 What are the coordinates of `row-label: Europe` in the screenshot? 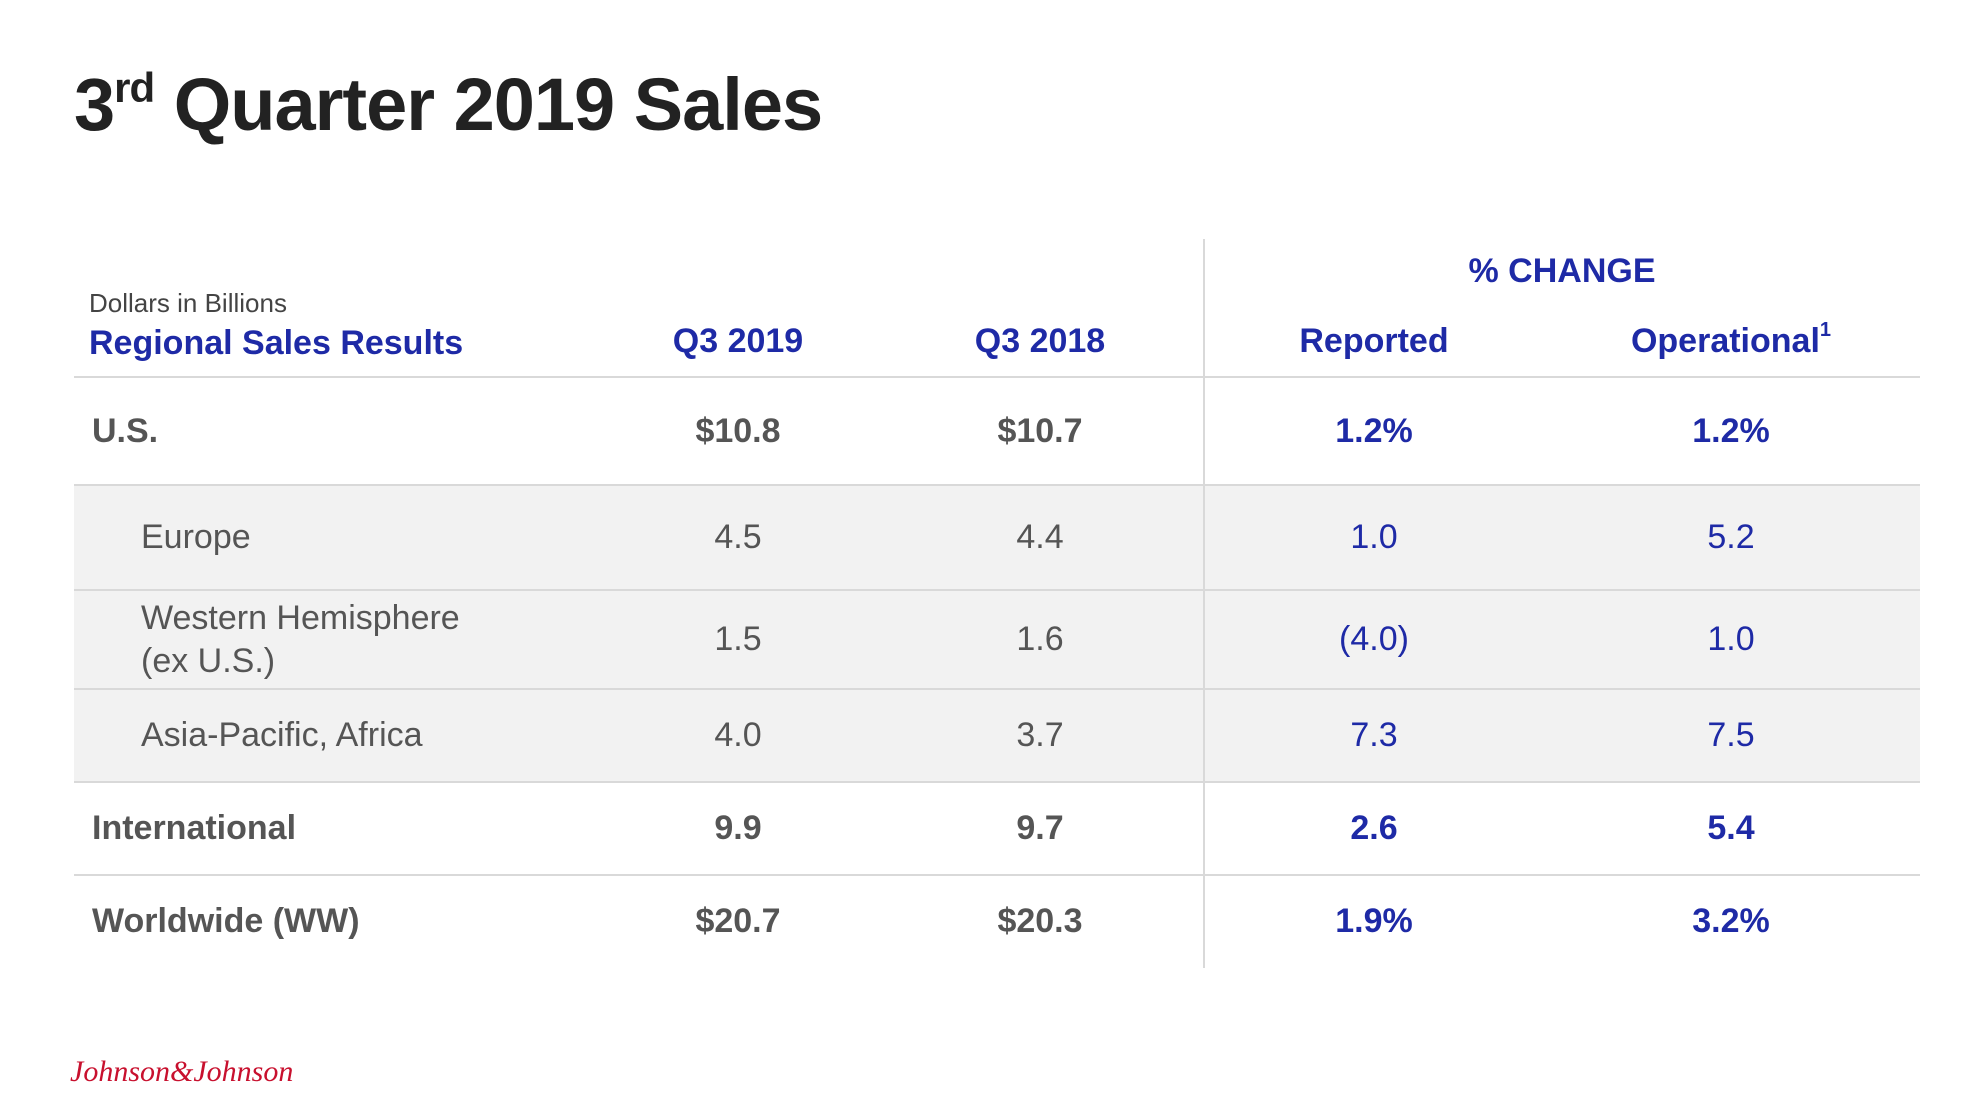 It's located at (196, 537).